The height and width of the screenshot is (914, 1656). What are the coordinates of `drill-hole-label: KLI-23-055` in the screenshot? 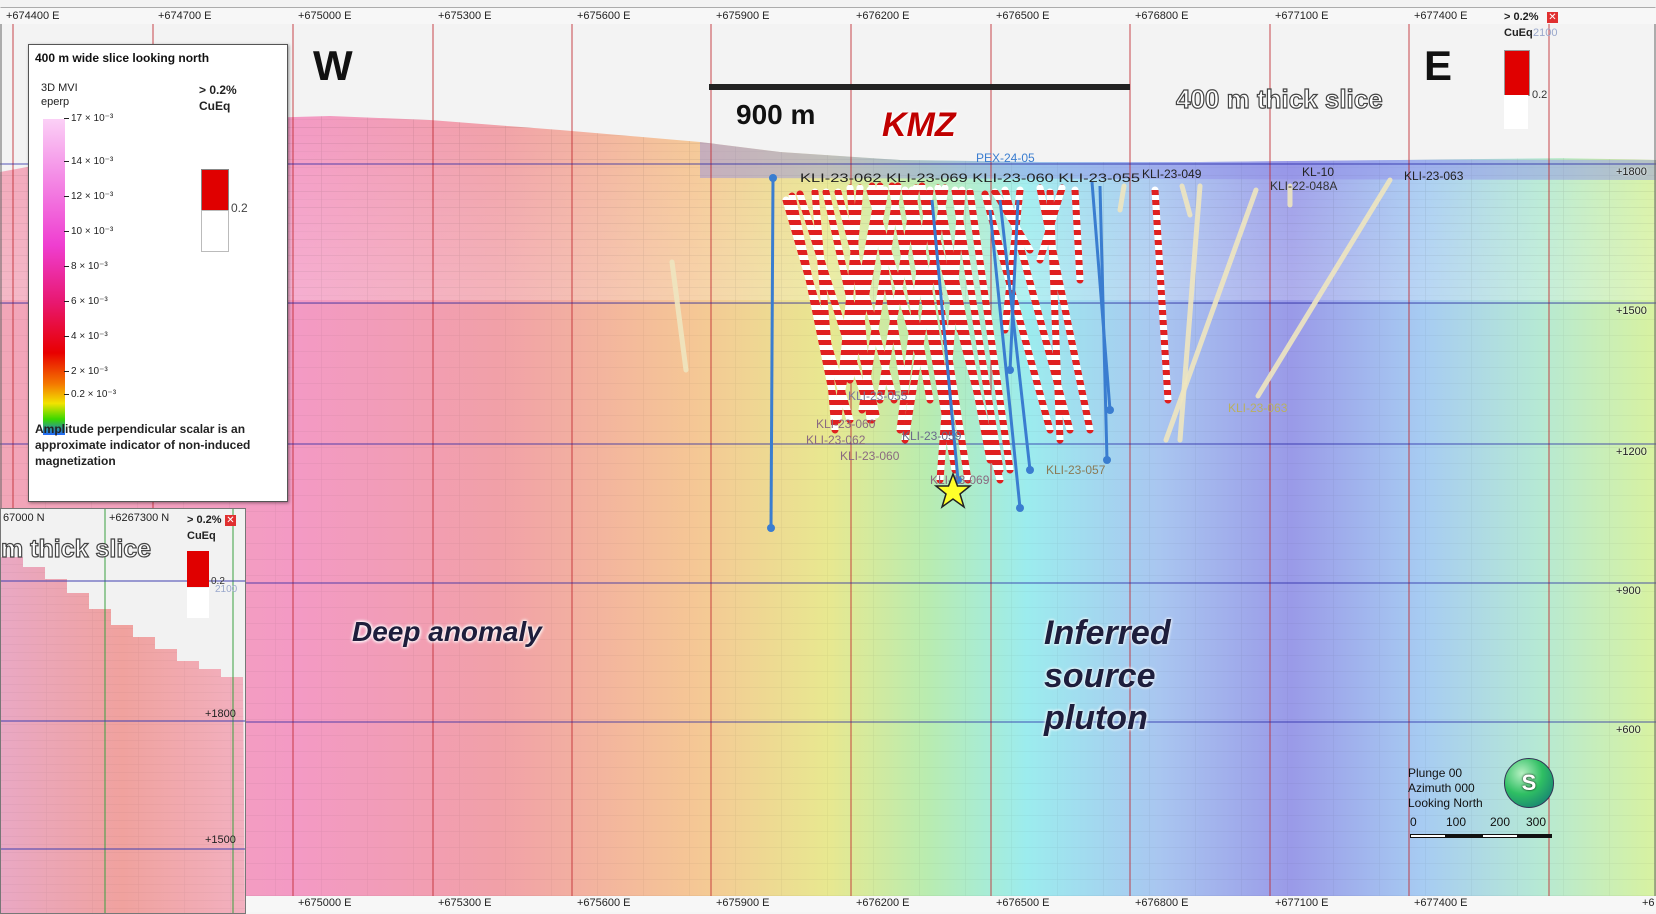 It's located at (878, 396).